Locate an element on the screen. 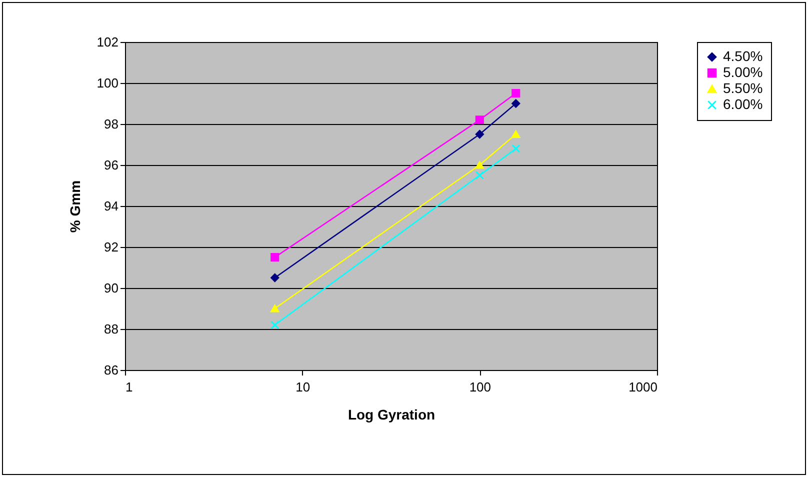 The width and height of the screenshot is (808, 477). y-tick-label: 90 is located at coordinates (111, 288).